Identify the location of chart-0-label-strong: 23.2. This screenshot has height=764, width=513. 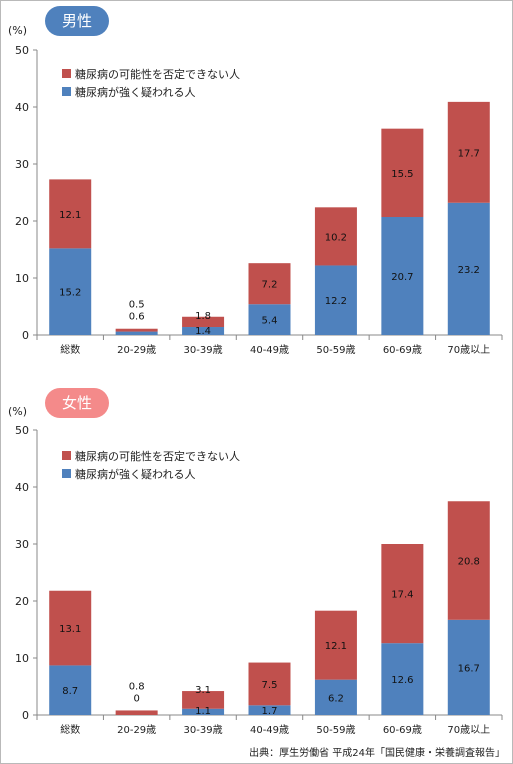
(469, 270).